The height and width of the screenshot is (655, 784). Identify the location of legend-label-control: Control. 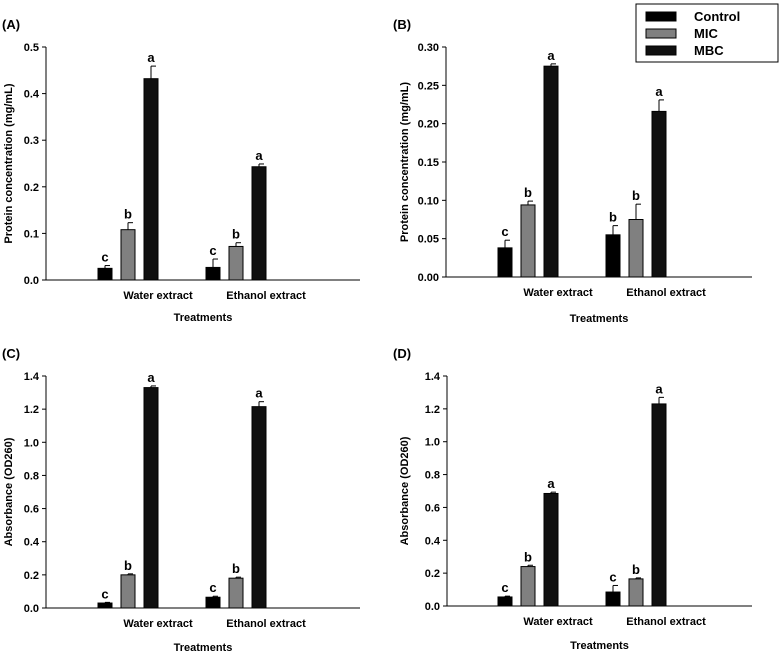
(717, 16).